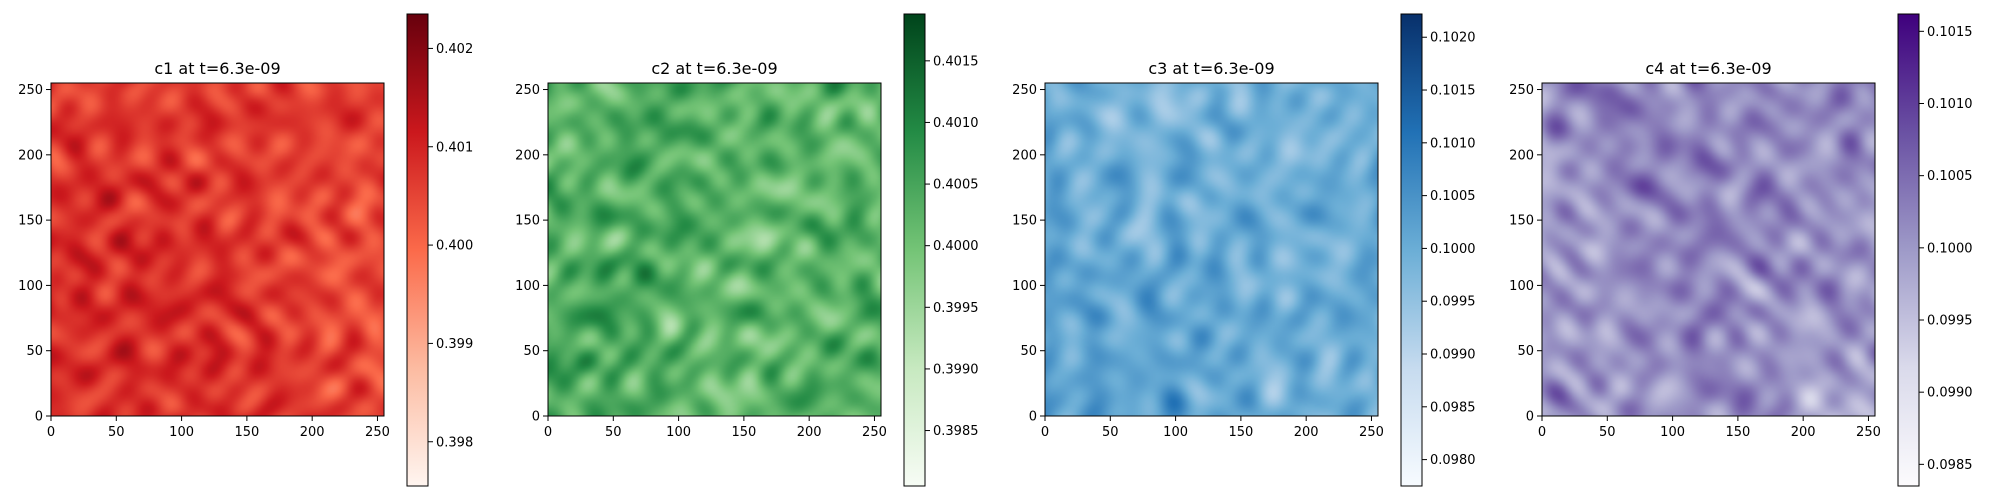 This screenshot has width=2000, height=500. I want to click on colorbar-tick-label: 0.1020, so click(1453, 38).